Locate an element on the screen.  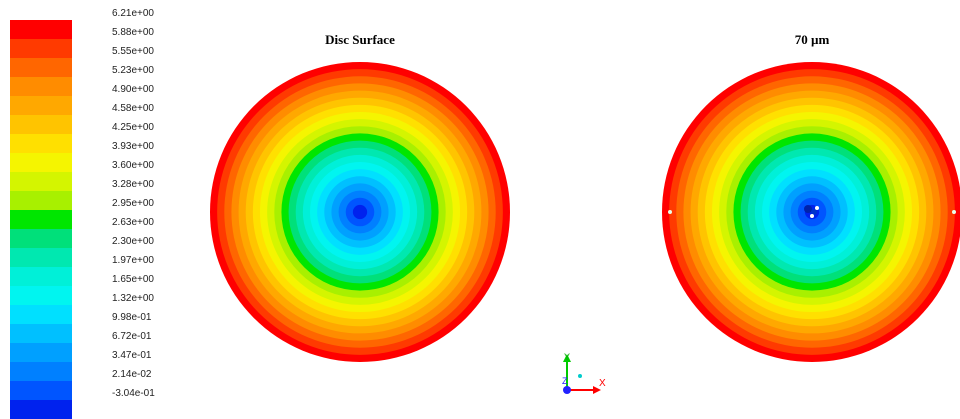
legend-tick-label: 2.14e-02 is located at coordinates (132, 374).